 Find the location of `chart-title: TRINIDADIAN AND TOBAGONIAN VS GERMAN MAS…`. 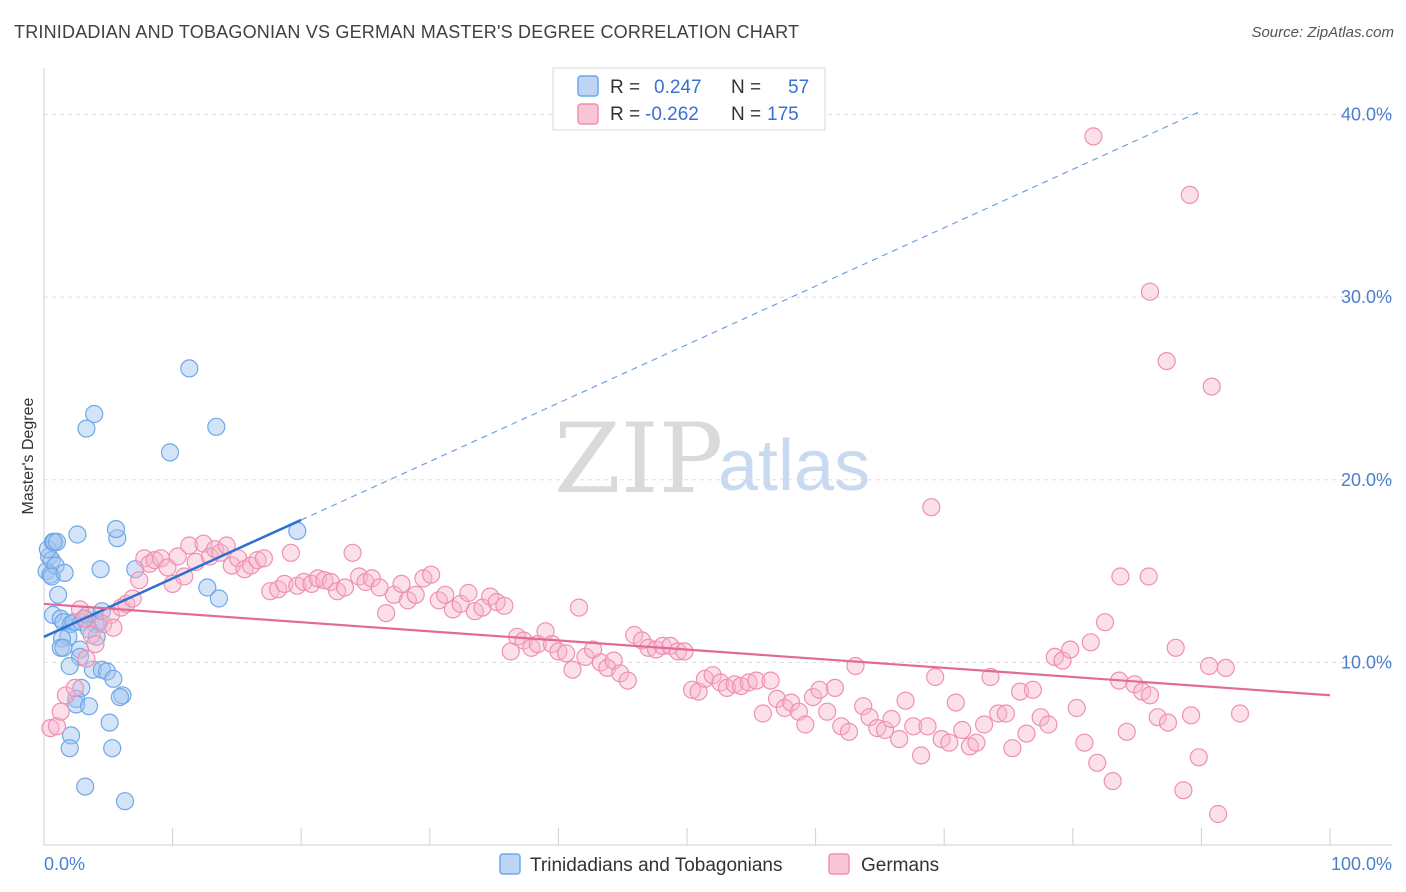

chart-title: TRINIDADIAN AND TOBAGONIAN VS GERMAN MAS… is located at coordinates (407, 32).